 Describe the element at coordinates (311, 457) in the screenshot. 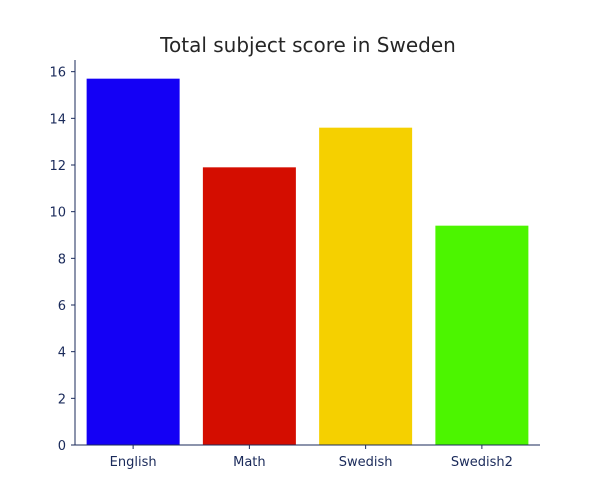

I see `x-axis: English Math Swedish Swedish2` at that location.